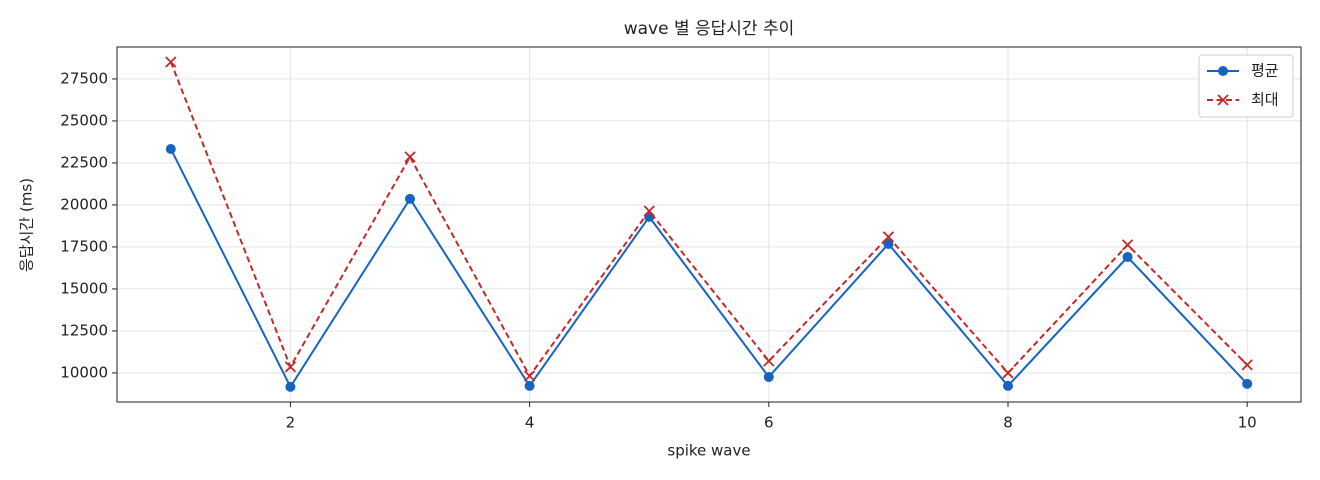 This screenshot has height=480, width=1320. Describe the element at coordinates (84, 204) in the screenshot. I see `y-tick-label: 20000` at that location.